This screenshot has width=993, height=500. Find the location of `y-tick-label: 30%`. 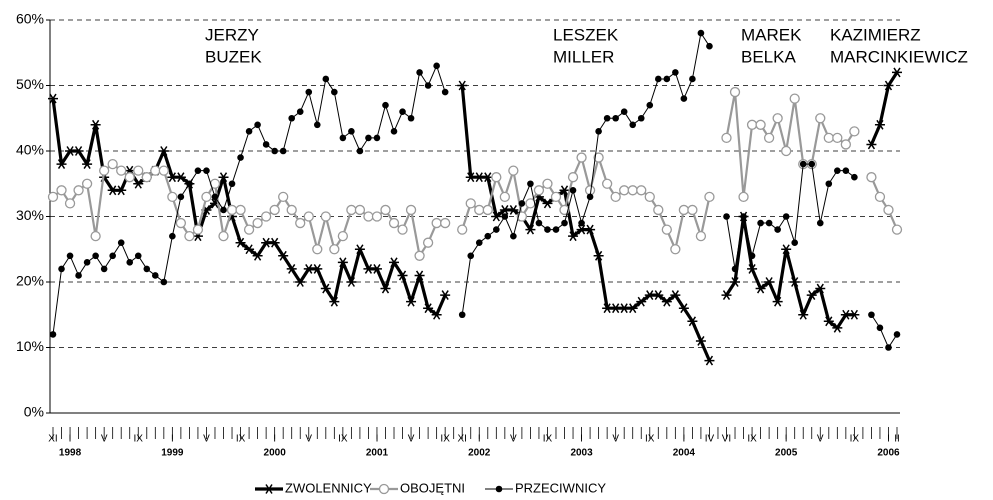

y-tick-label: 30% is located at coordinates (30, 215).